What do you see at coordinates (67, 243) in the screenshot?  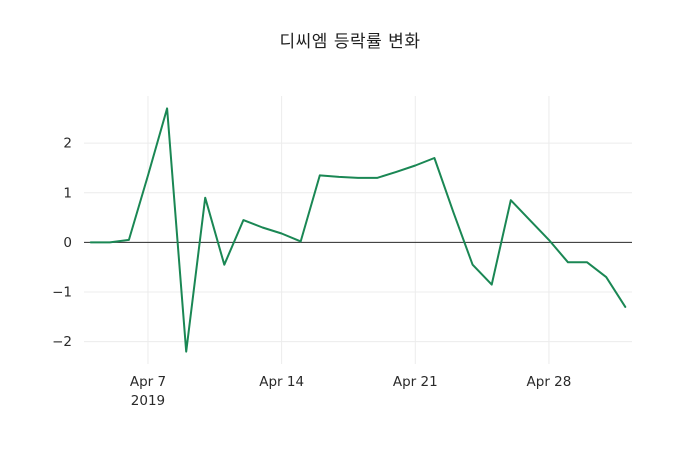 I see `y-tick-label: 0` at bounding box center [67, 243].